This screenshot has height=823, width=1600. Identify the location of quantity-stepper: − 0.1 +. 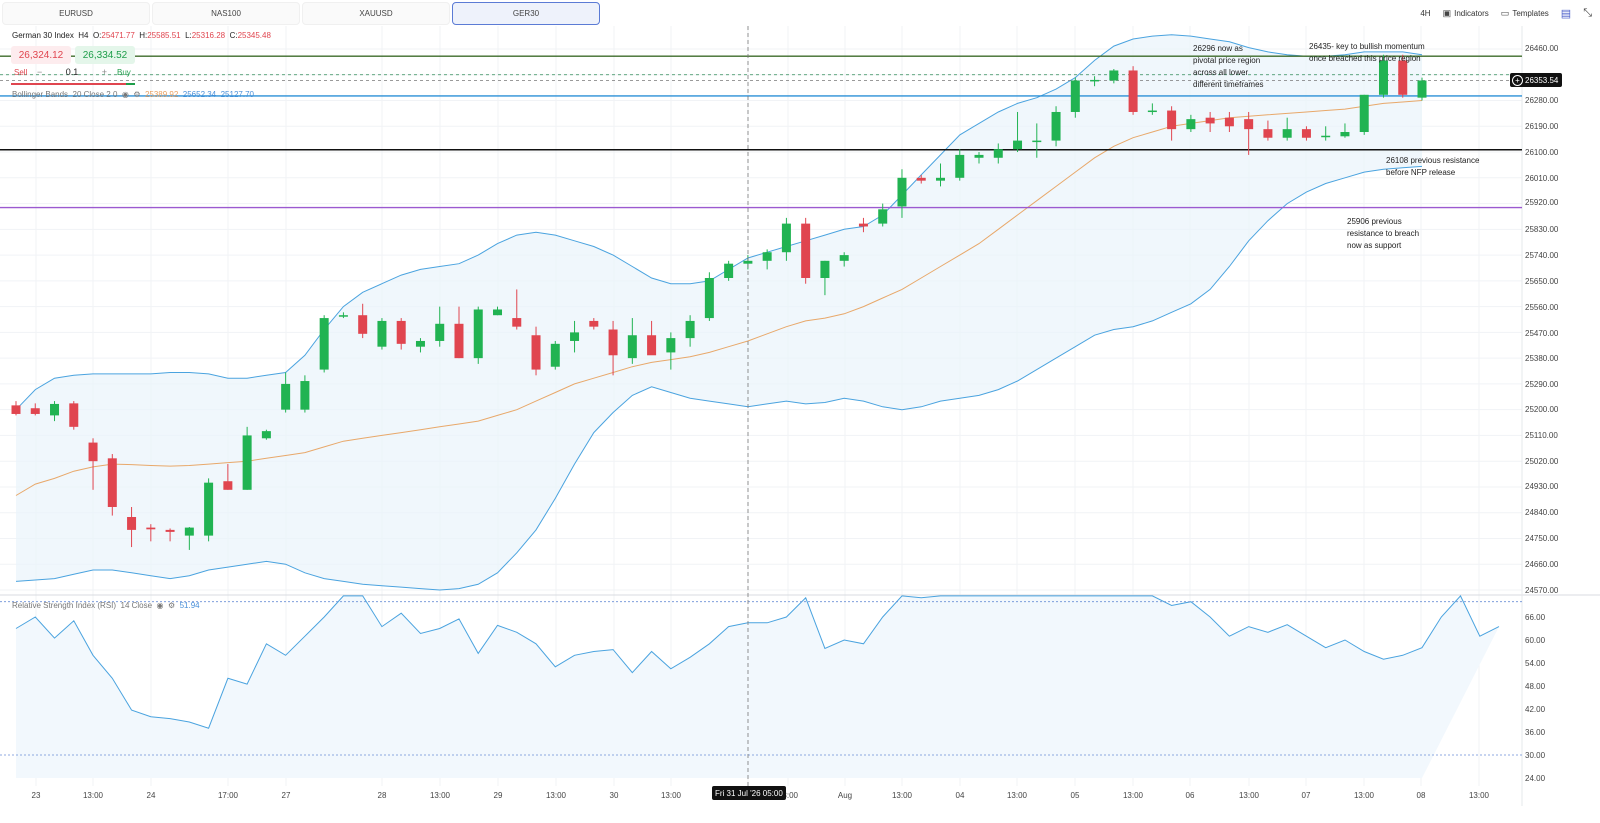
(72, 72).